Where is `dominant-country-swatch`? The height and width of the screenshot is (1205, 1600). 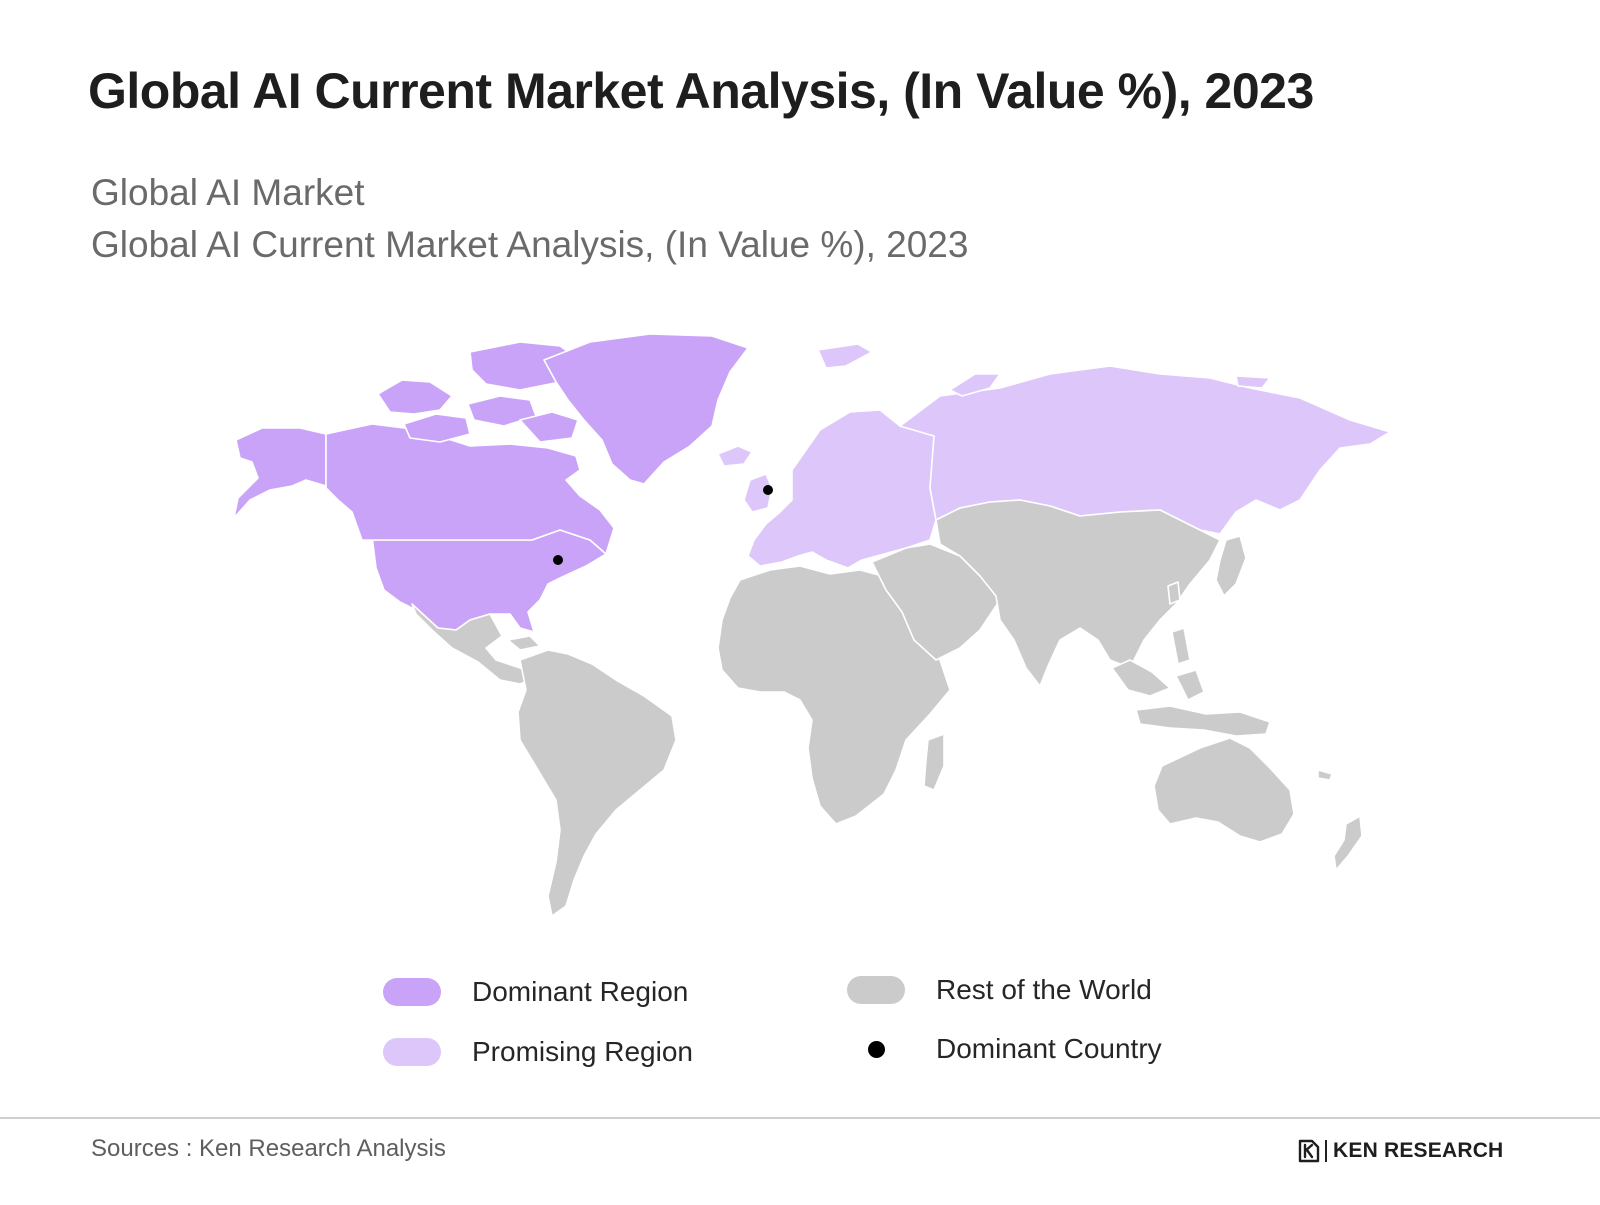 dominant-country-swatch is located at coordinates (876, 1049).